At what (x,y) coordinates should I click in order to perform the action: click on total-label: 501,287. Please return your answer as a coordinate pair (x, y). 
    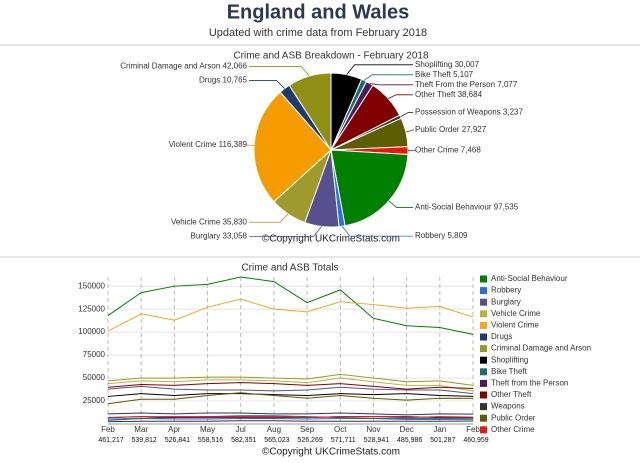
    Looking at the image, I should click on (442, 440).